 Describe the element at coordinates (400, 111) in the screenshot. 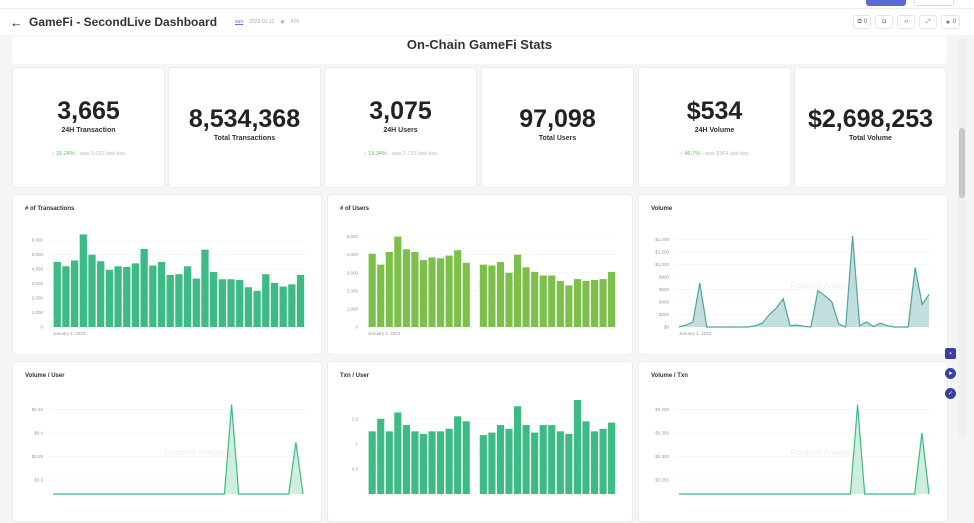

I see `stat-value: 3,075` at that location.